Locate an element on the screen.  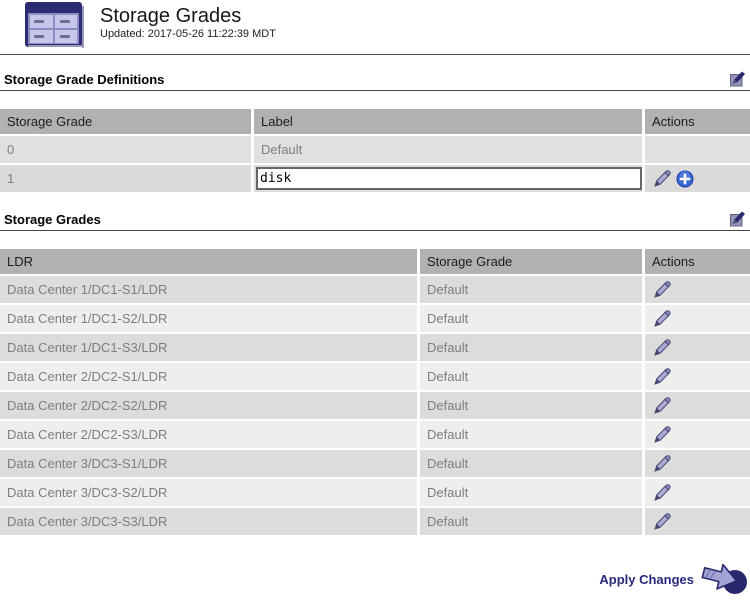
grades-row: Data Center 3/DC3-S2/LDR Default is located at coordinates (375, 492).